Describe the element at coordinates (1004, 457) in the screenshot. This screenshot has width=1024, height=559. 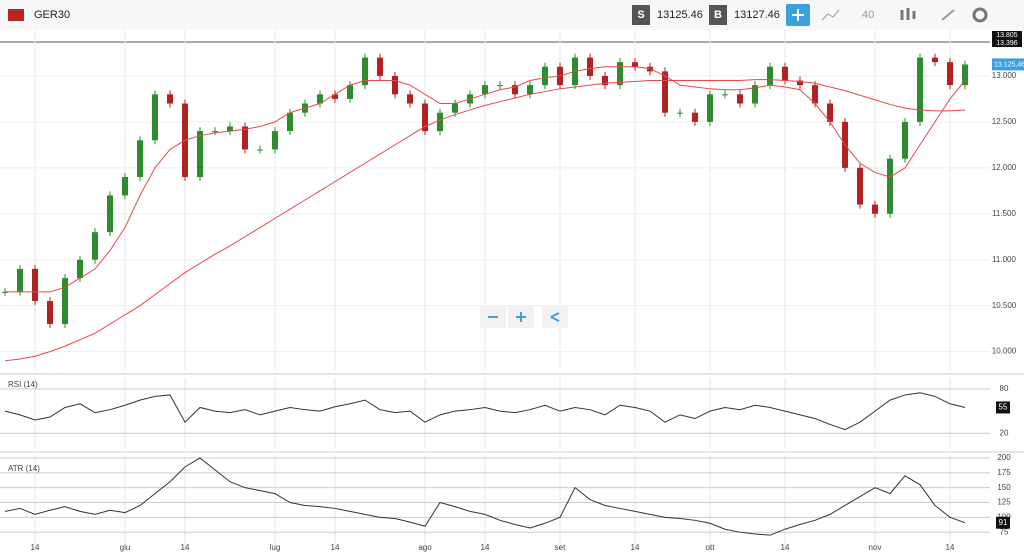
I see `y-tick-label: 200` at that location.